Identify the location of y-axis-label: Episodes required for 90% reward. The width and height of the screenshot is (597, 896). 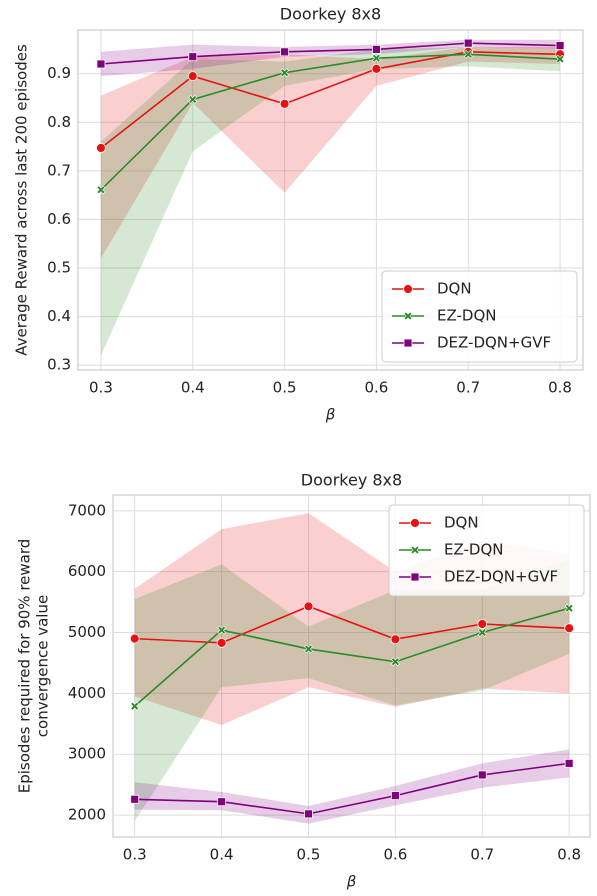
(25, 666).